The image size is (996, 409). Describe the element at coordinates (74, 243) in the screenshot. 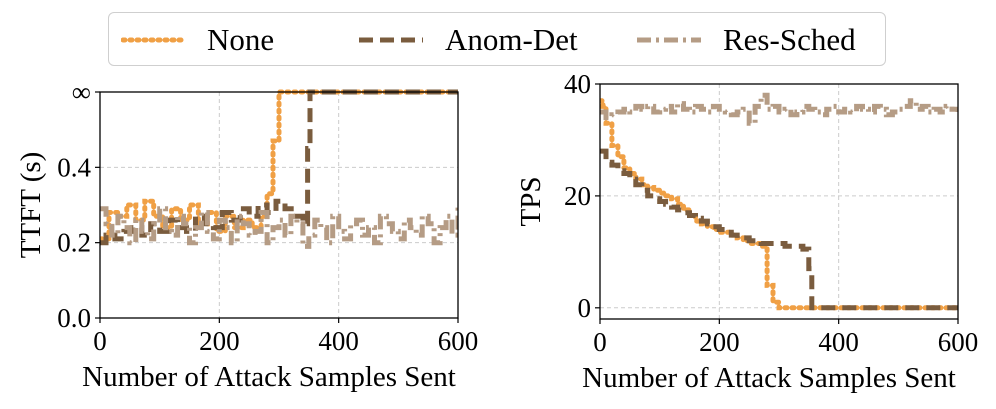

I see `y-tick-label: 0.2` at that location.